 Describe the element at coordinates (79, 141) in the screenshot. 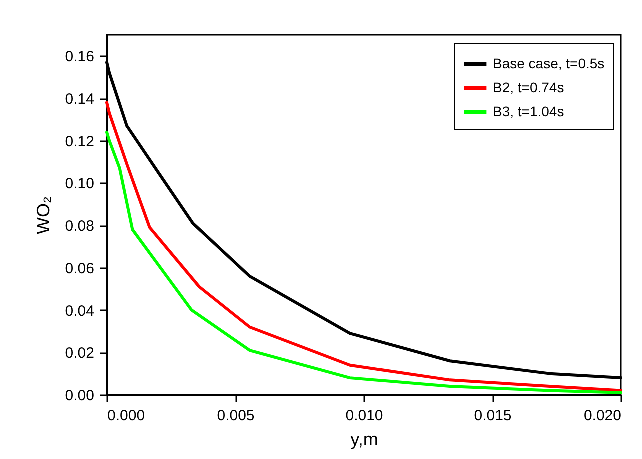

I see `y-tick-label: 0.12` at that location.